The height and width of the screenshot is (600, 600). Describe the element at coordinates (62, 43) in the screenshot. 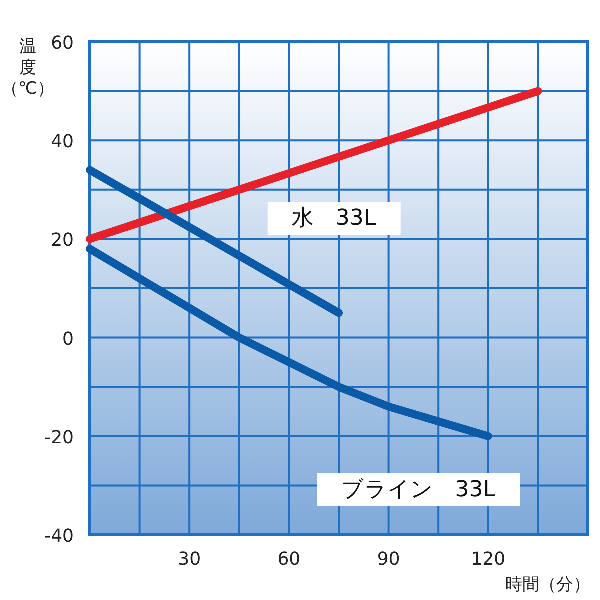

I see `y-tick-label: 60` at that location.